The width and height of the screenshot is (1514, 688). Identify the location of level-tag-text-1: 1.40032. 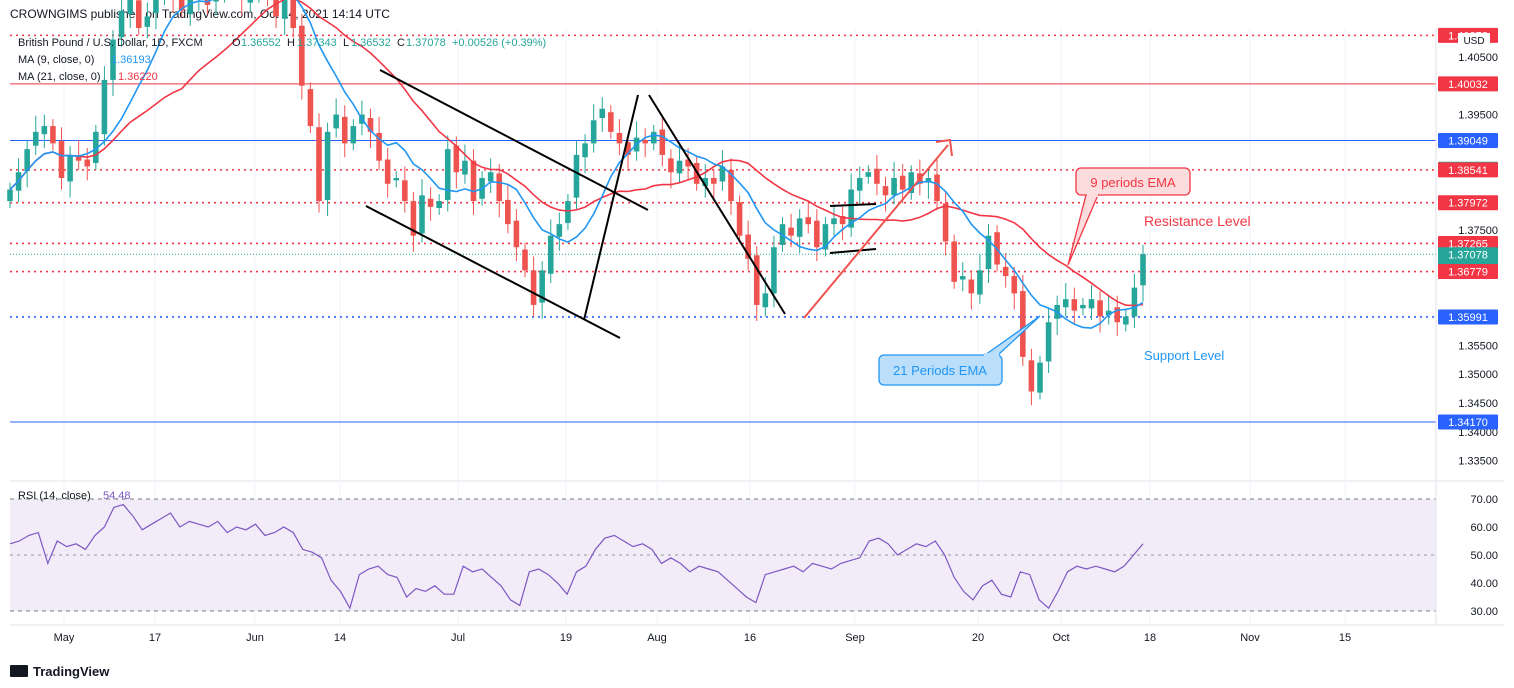
(1468, 85).